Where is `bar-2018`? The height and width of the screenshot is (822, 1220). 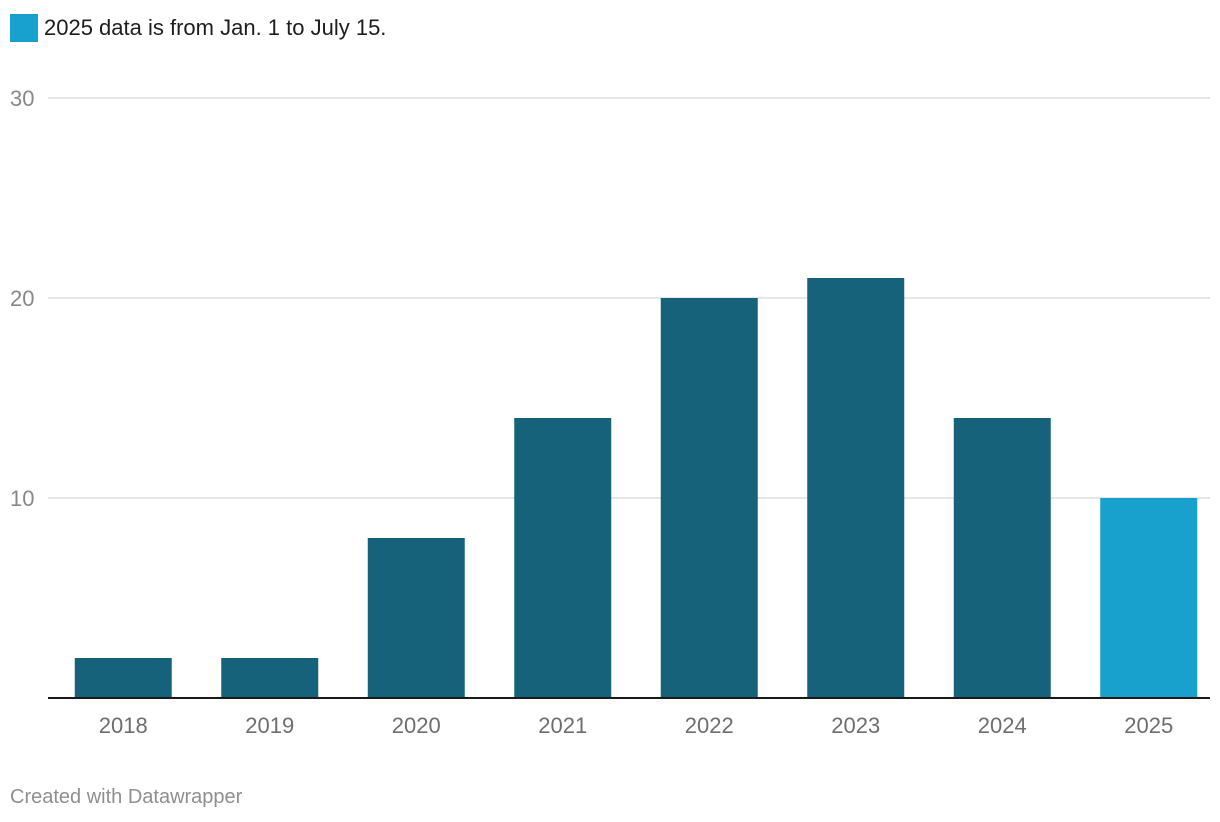
bar-2018 is located at coordinates (123, 678).